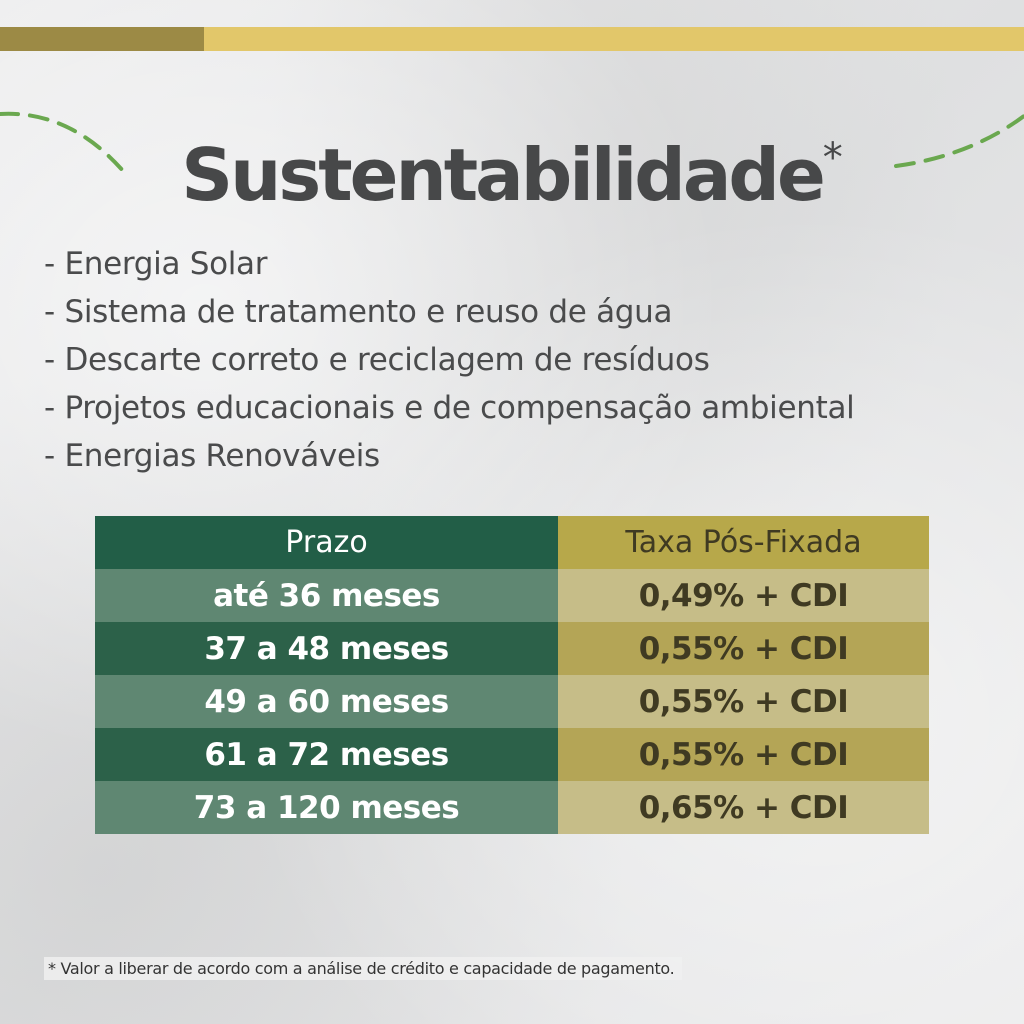  I want to click on list-item: - Sistema de tratamento e reuso de água, so click(358, 312).